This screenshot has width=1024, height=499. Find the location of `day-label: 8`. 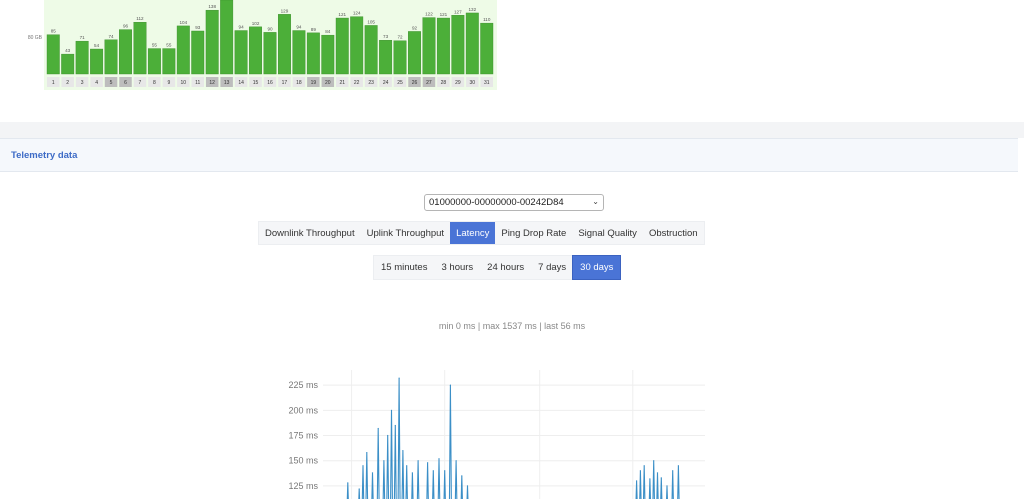

day-label: 8 is located at coordinates (154, 83).